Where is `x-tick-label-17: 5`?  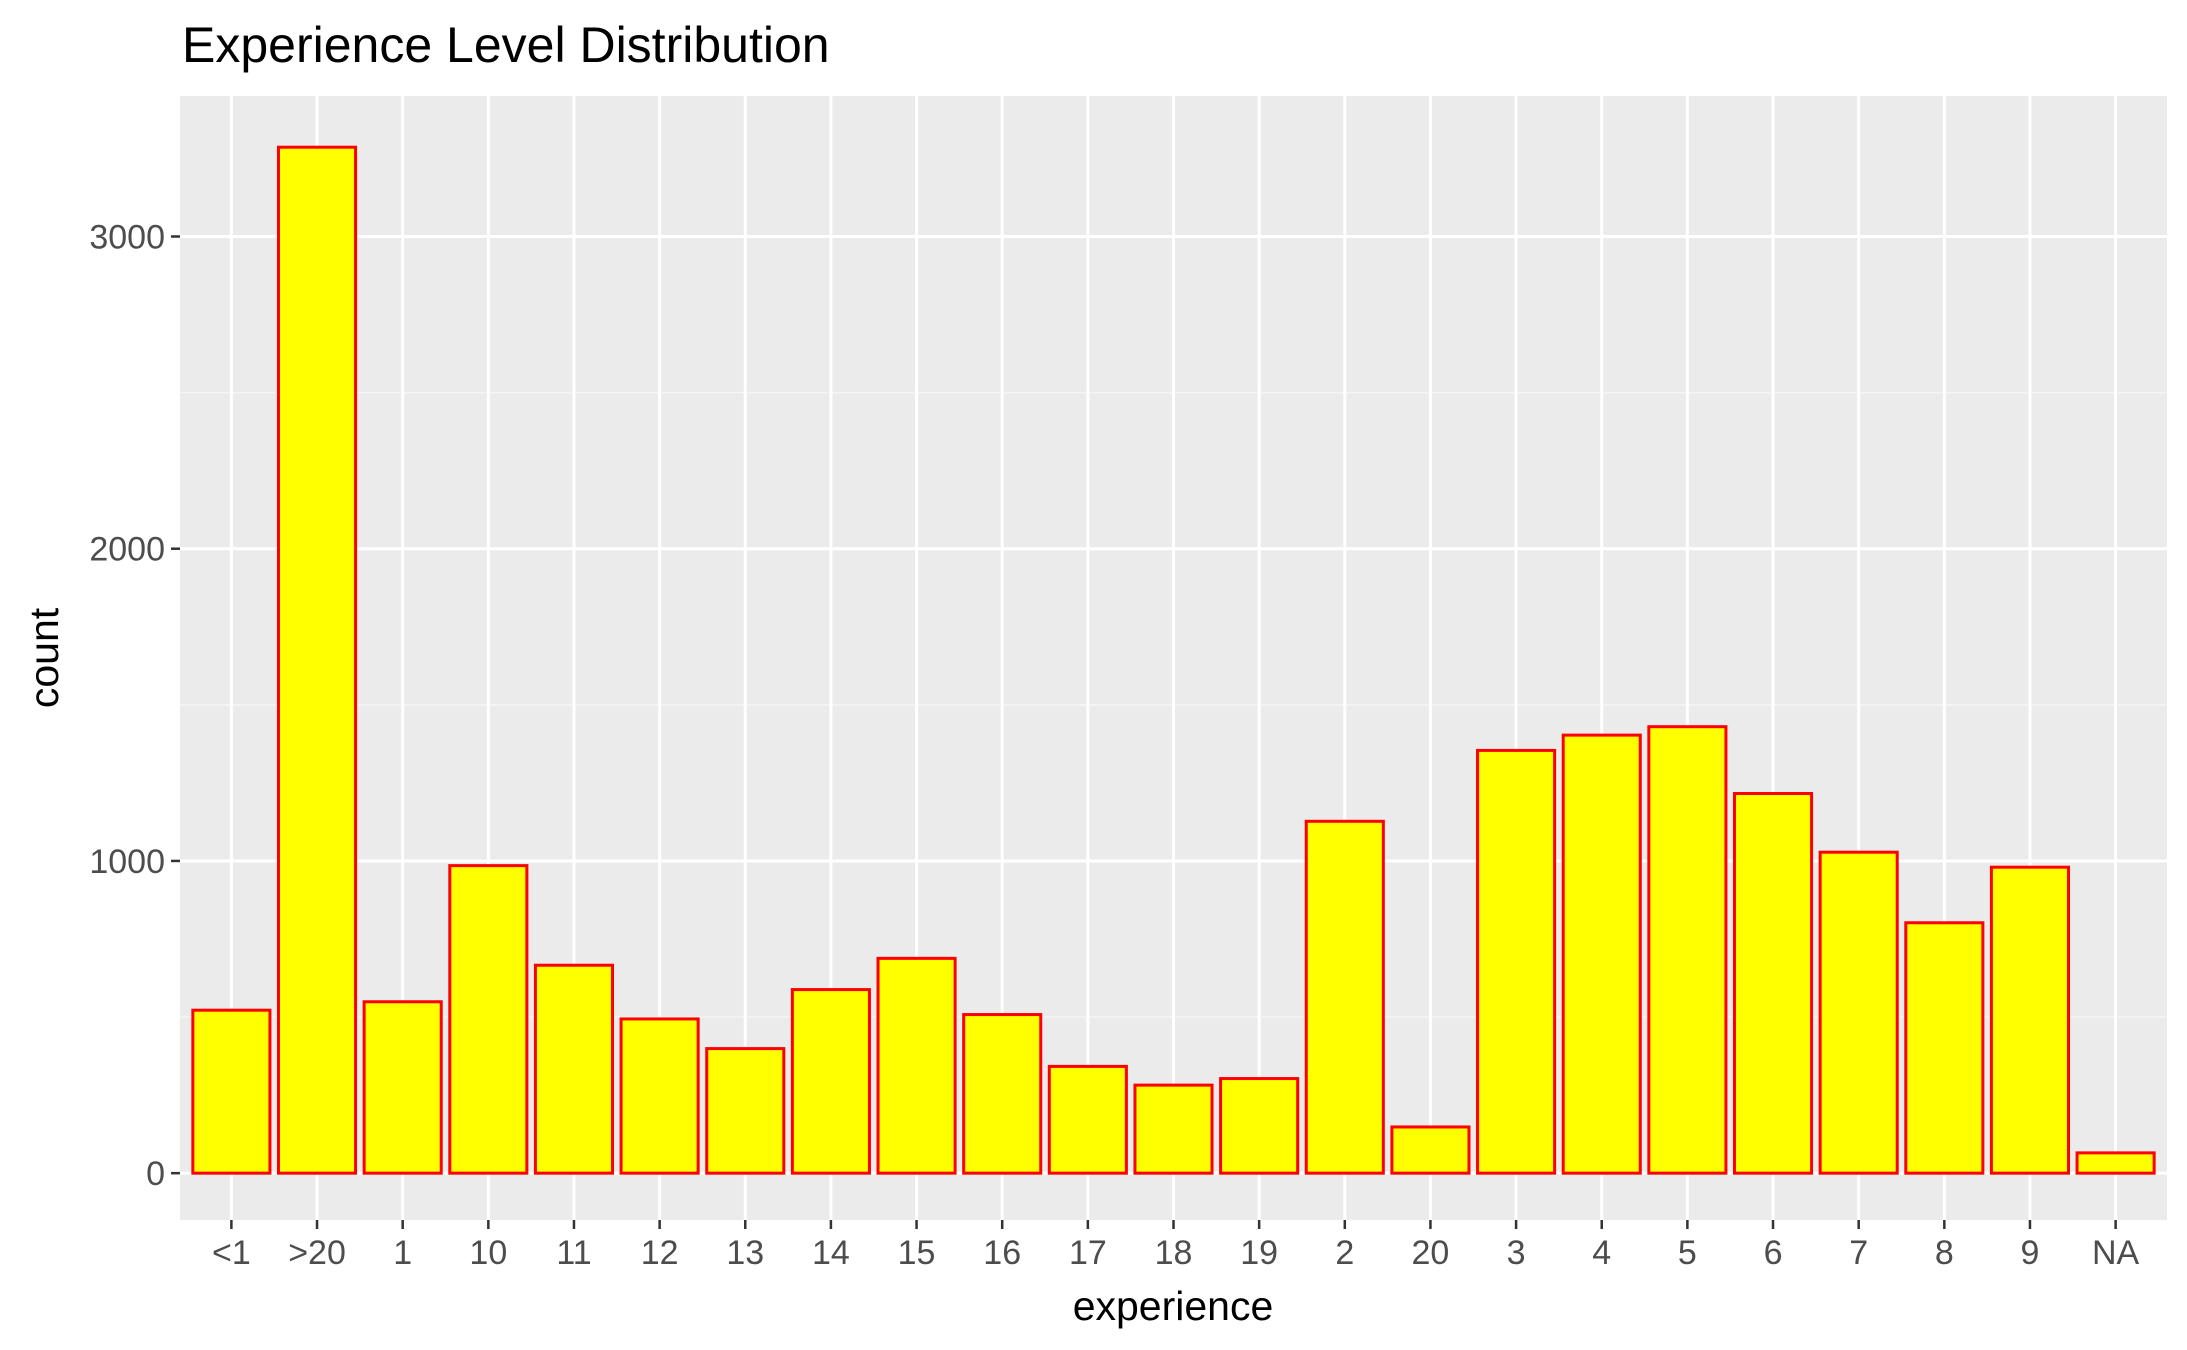 x-tick-label-17: 5 is located at coordinates (1687, 1253).